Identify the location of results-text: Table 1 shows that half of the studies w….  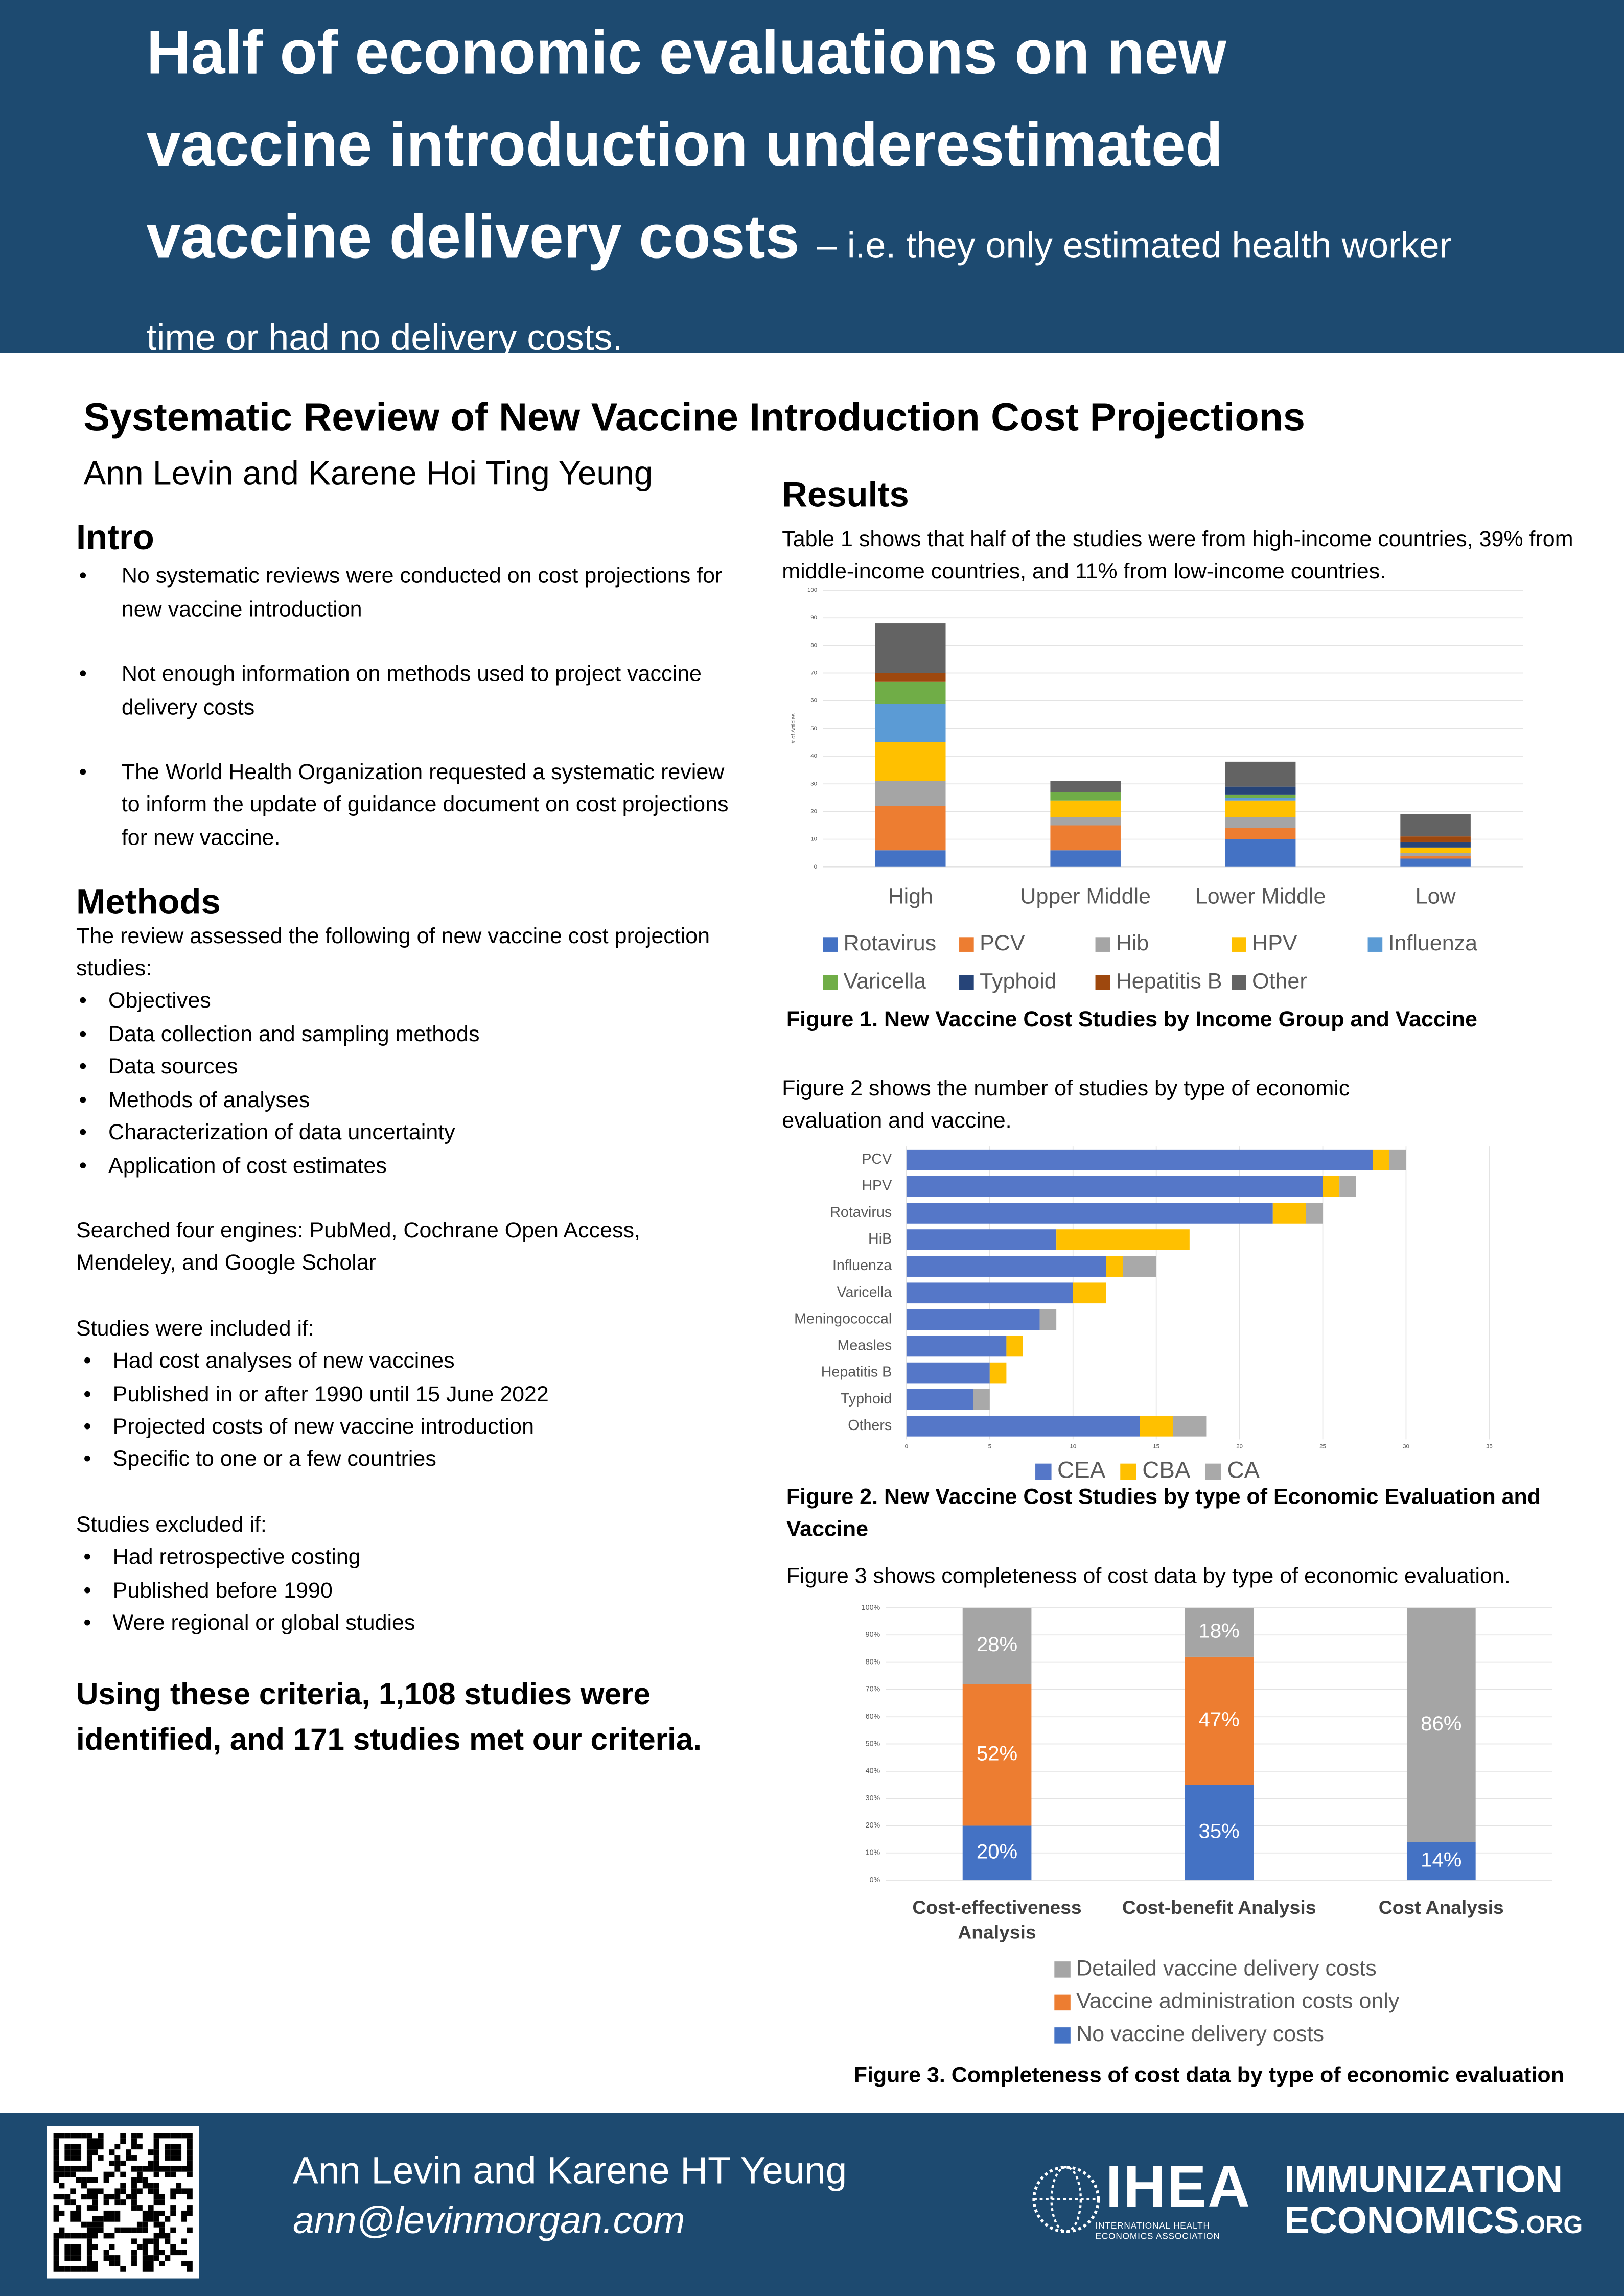
(1177, 556).